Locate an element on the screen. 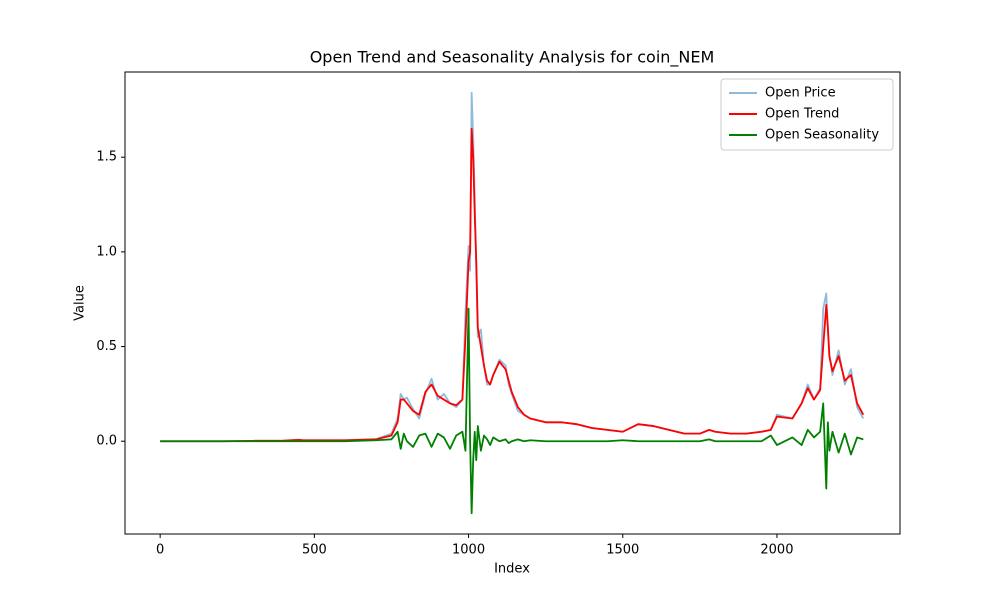  legend-label: Open Seasonality is located at coordinates (822, 135).